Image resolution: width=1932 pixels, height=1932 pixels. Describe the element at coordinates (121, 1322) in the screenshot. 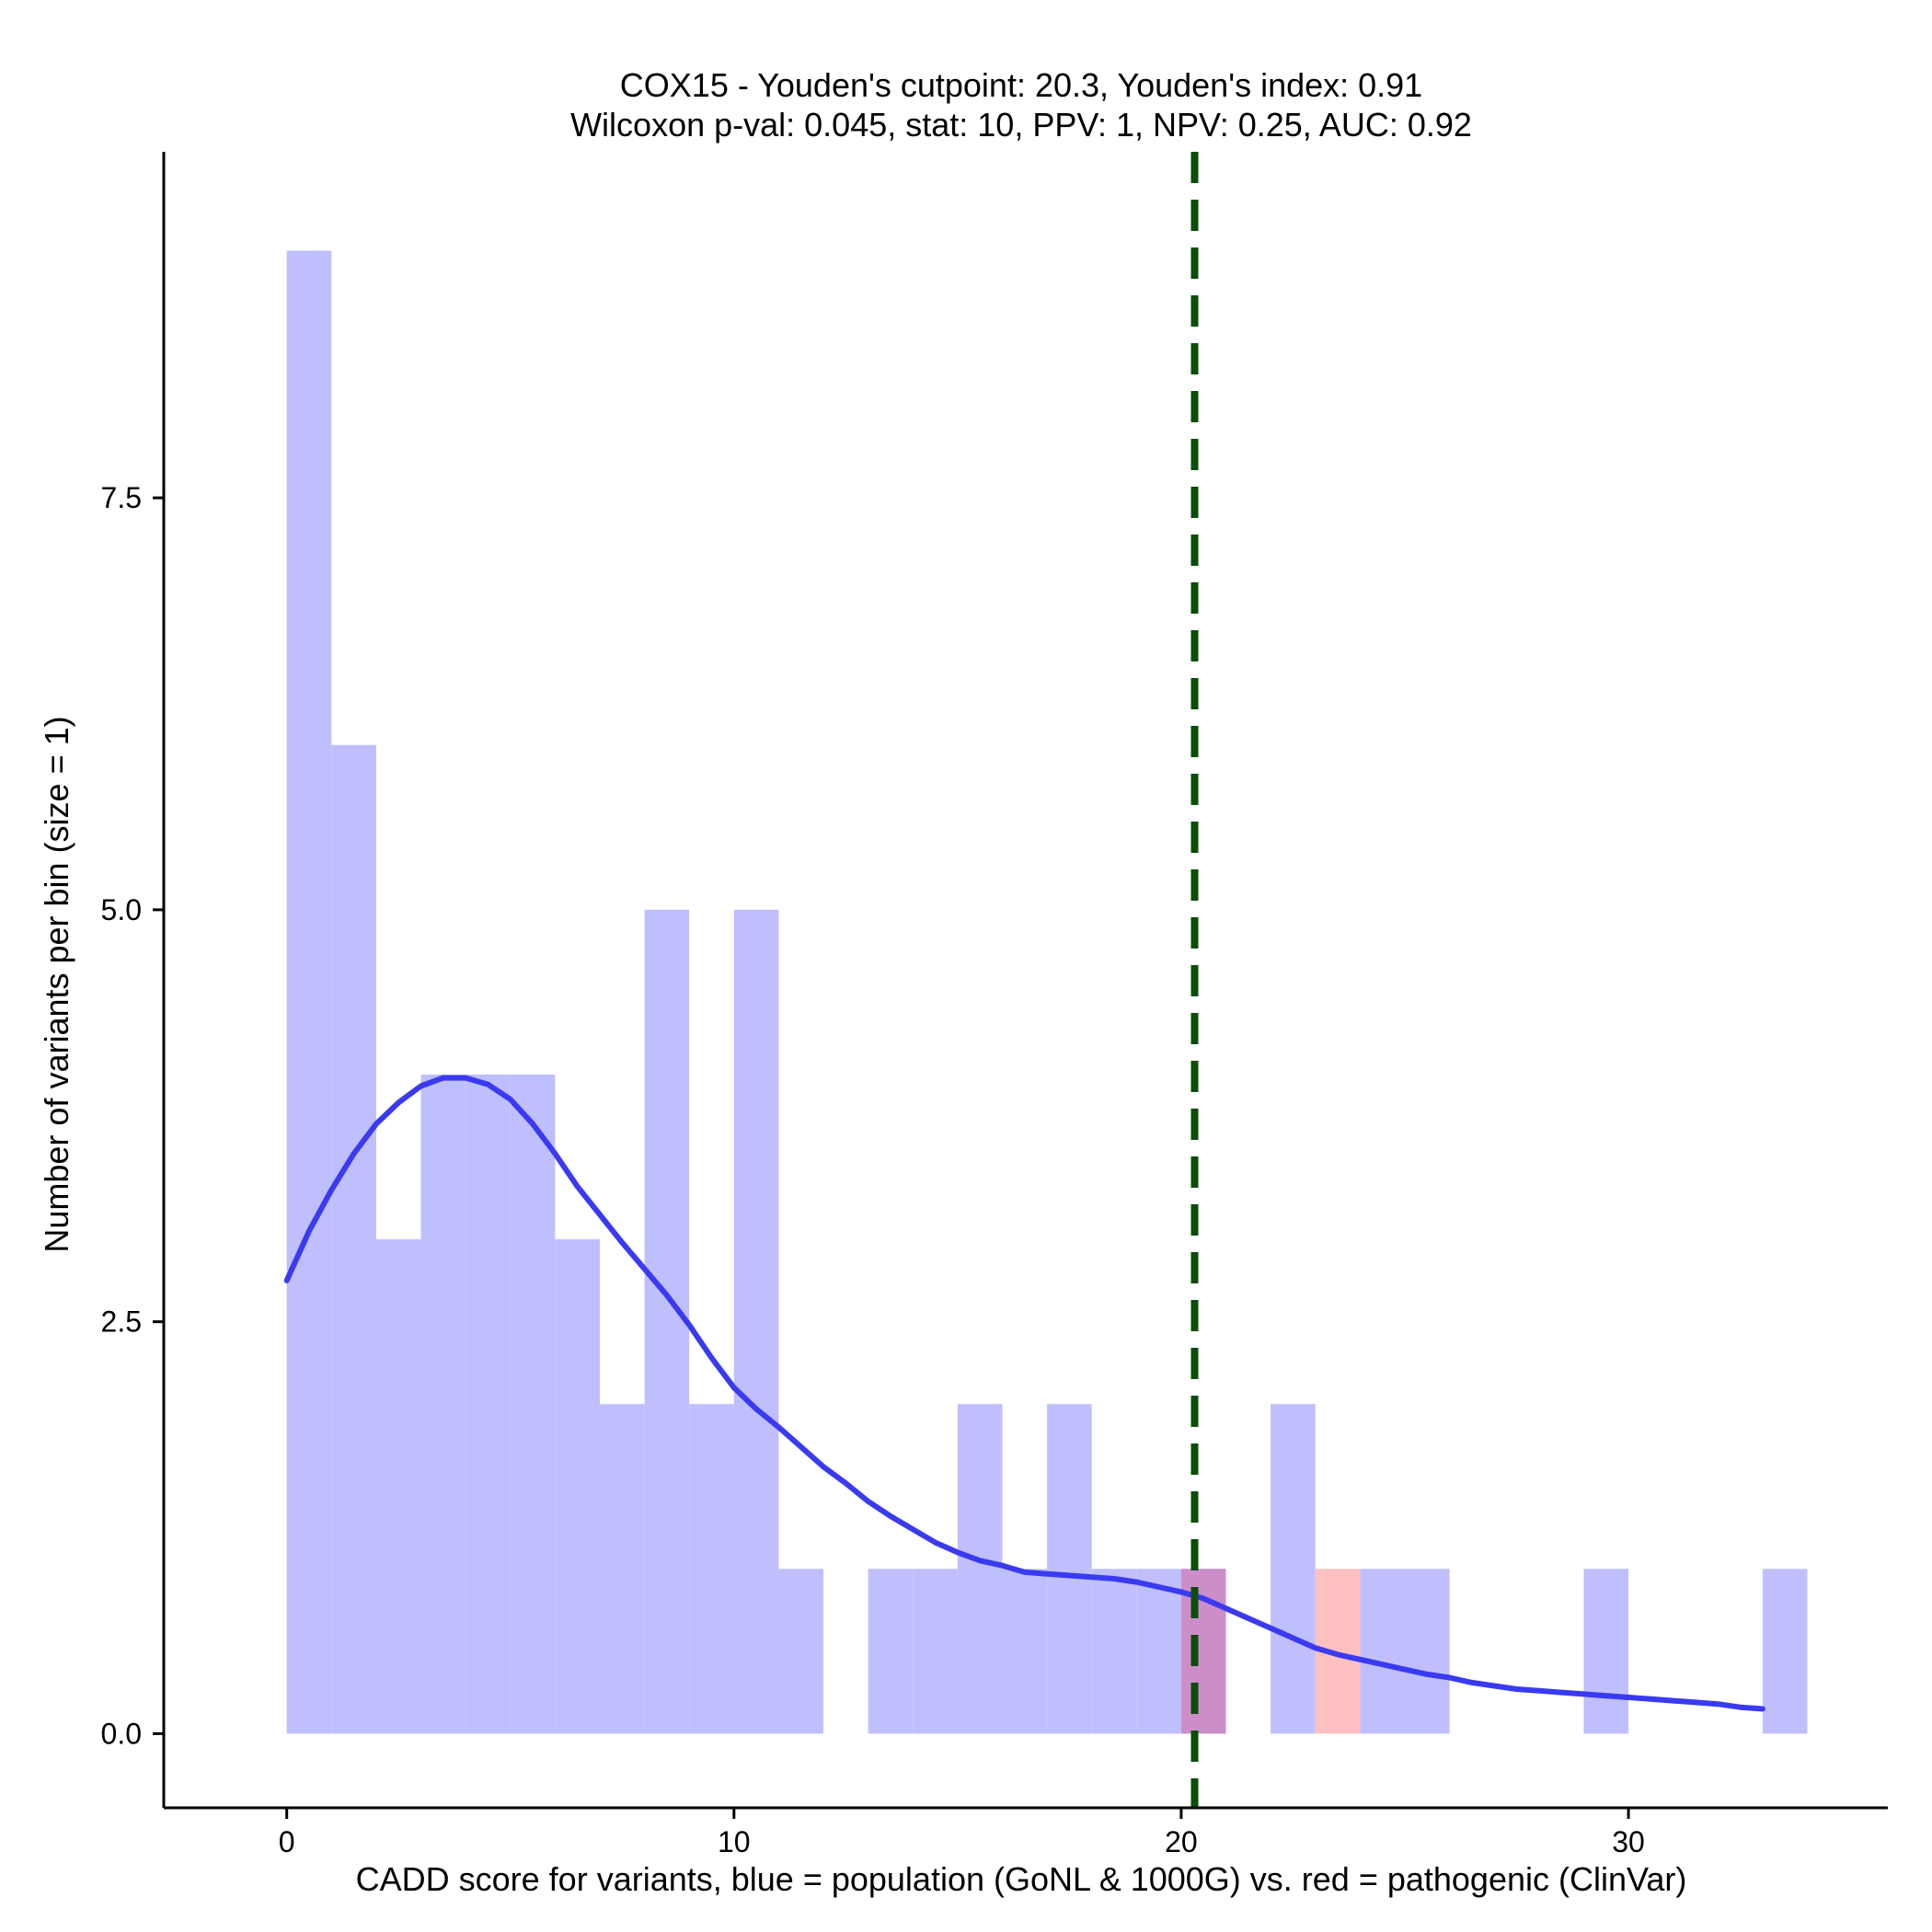

I see `y-tick-label: 2.5` at that location.